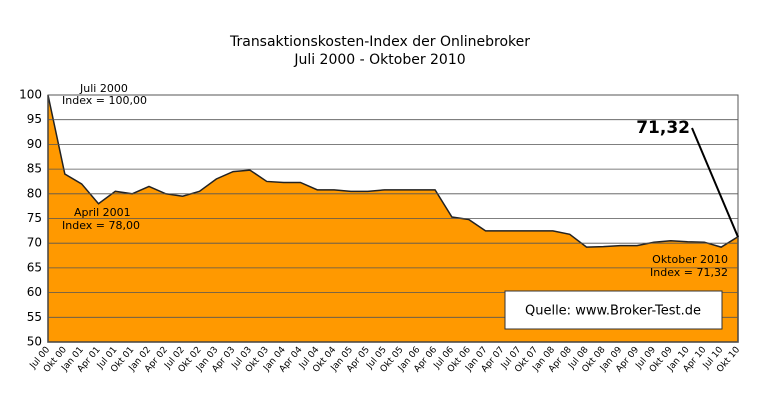 This screenshot has width=762, height=407. What do you see at coordinates (715, 182) in the screenshot?
I see `annotation-pointer` at bounding box center [715, 182].